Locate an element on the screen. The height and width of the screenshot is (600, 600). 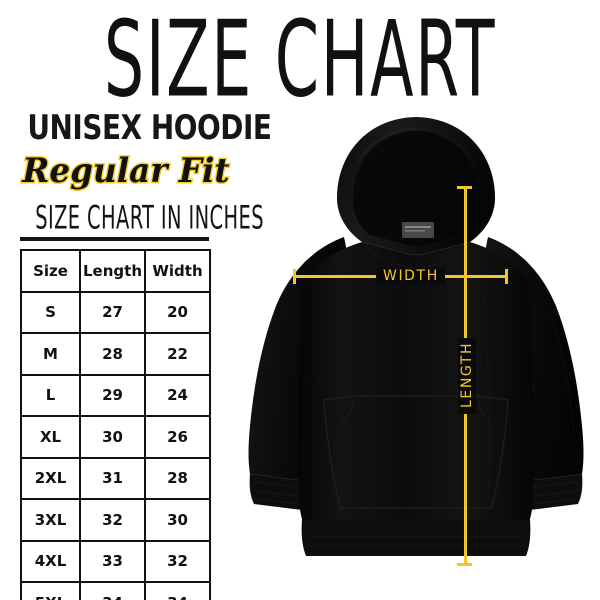
cell-width: 28 is located at coordinates (177, 478).